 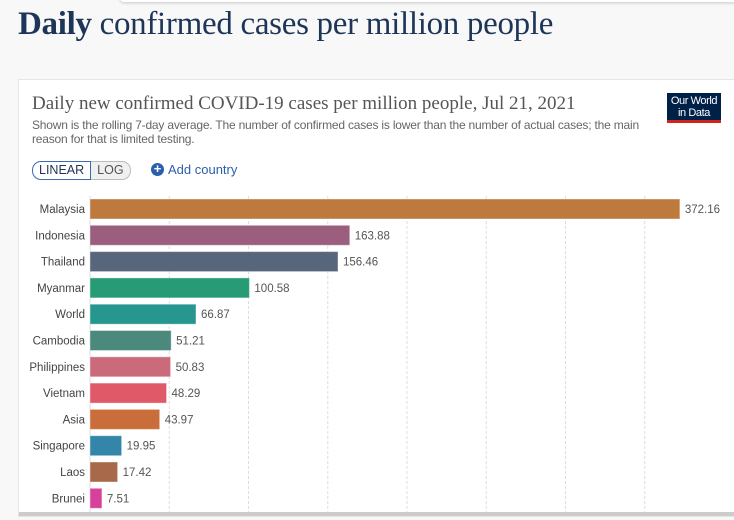 I want to click on category-label: Philippines, so click(x=57, y=368).